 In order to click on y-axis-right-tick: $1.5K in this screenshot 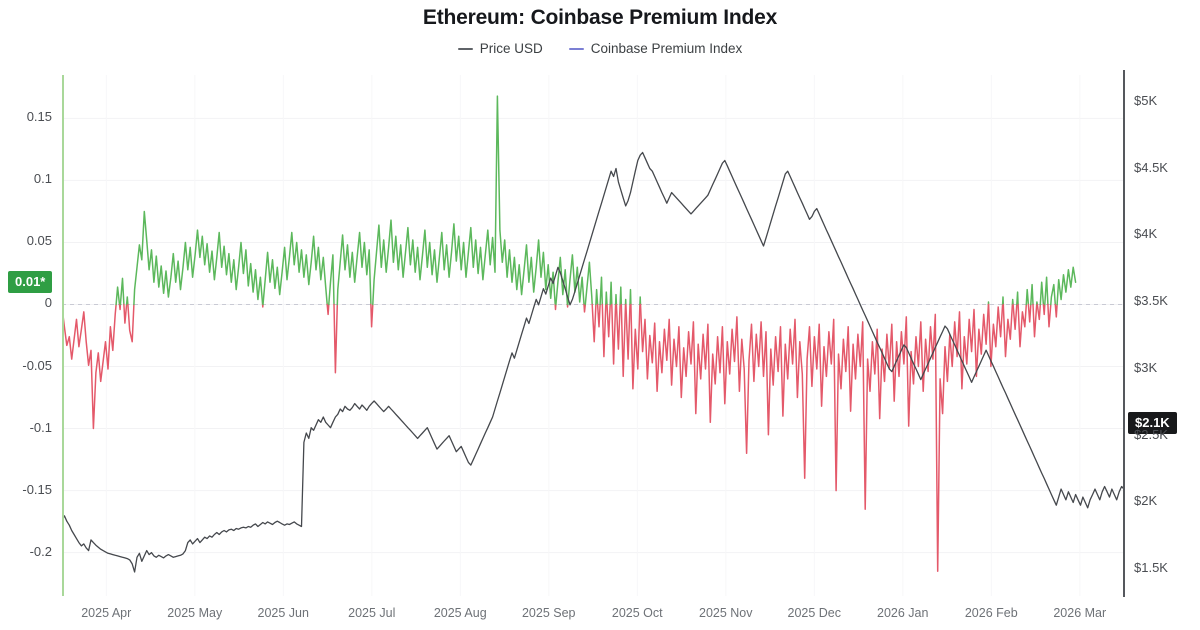, I will do `click(1151, 568)`.